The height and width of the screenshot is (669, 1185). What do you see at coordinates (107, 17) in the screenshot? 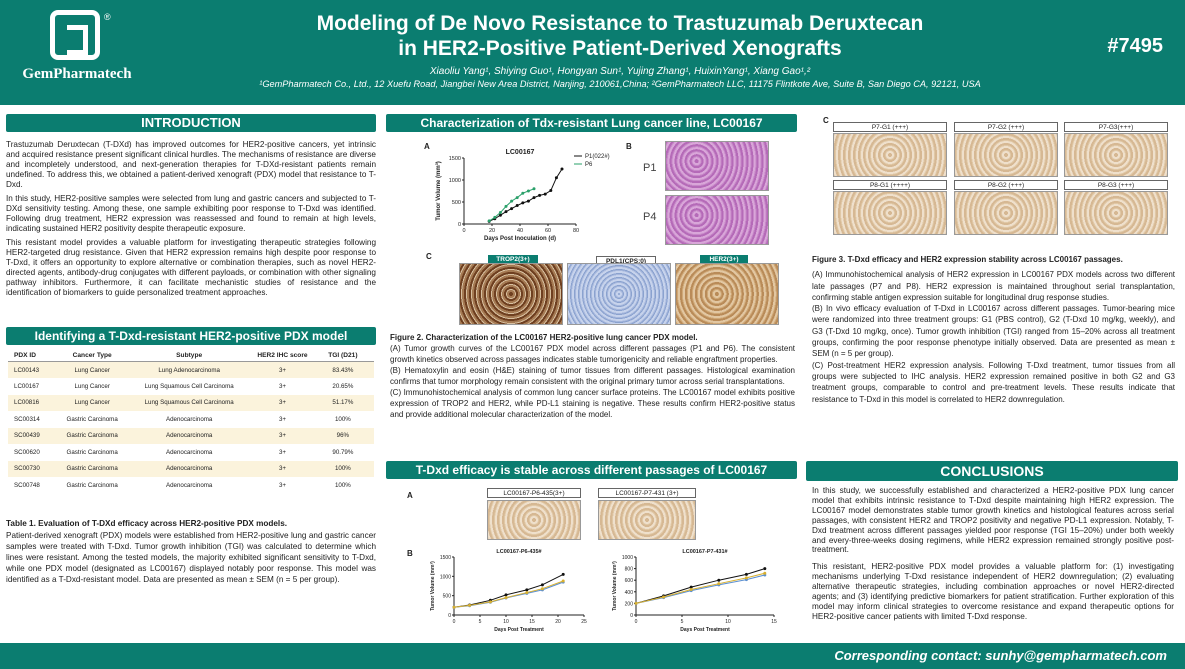
I see `logo-registered-mark: ®` at bounding box center [107, 17].